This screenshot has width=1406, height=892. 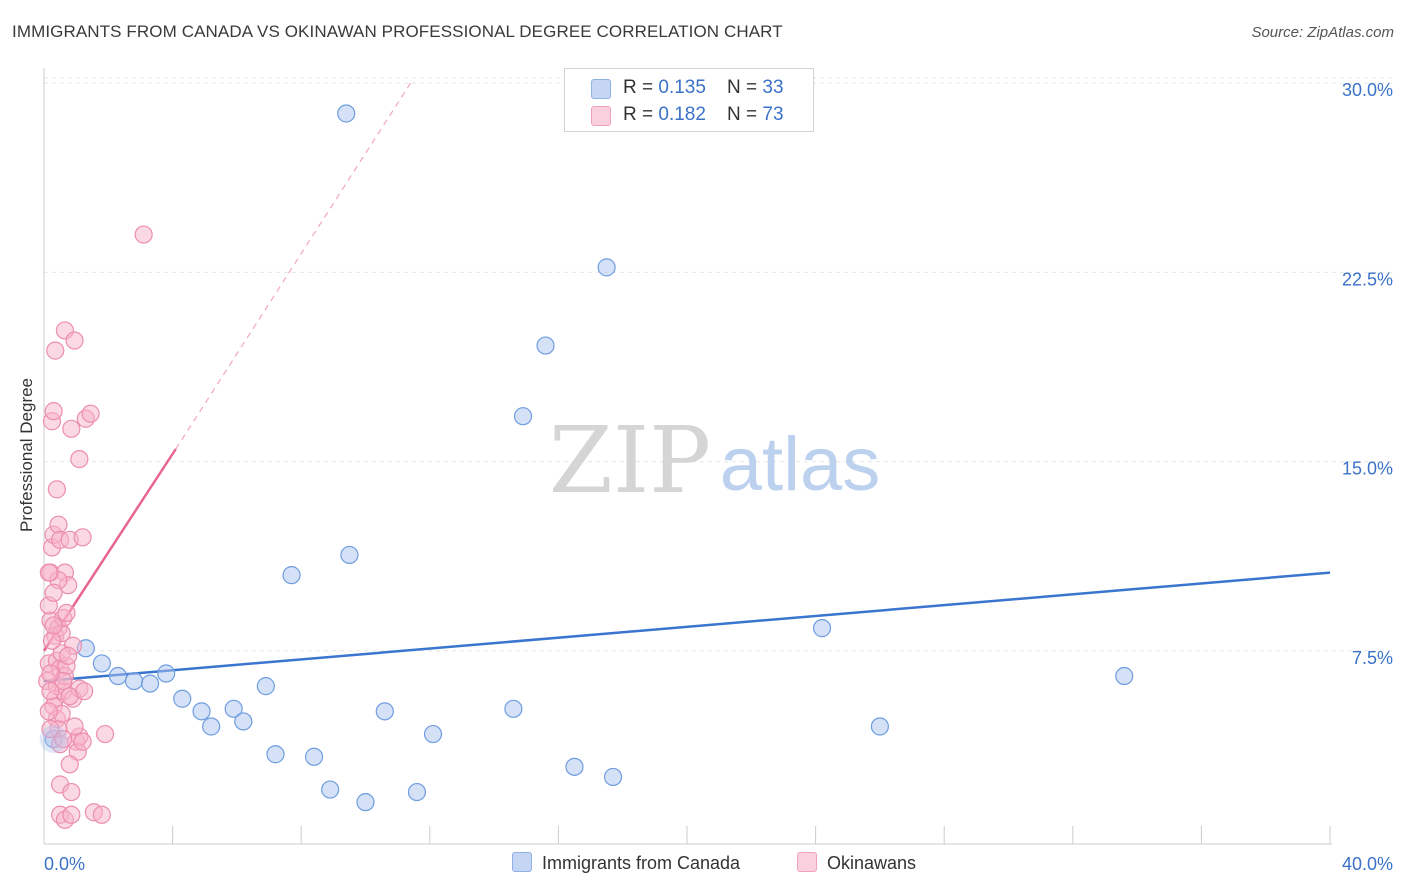 What do you see at coordinates (872, 863) in the screenshot?
I see `legend-label-okinawans: Okinawans` at bounding box center [872, 863].